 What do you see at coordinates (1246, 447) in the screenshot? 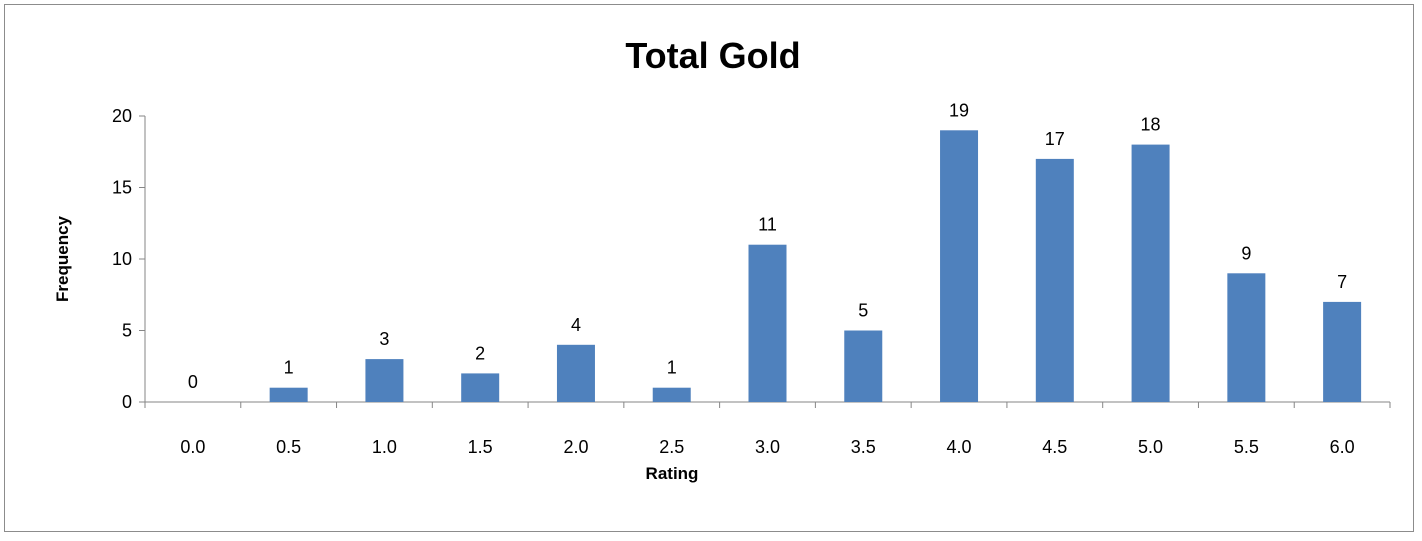
I see `x-tick-label: 5.5` at bounding box center [1246, 447].